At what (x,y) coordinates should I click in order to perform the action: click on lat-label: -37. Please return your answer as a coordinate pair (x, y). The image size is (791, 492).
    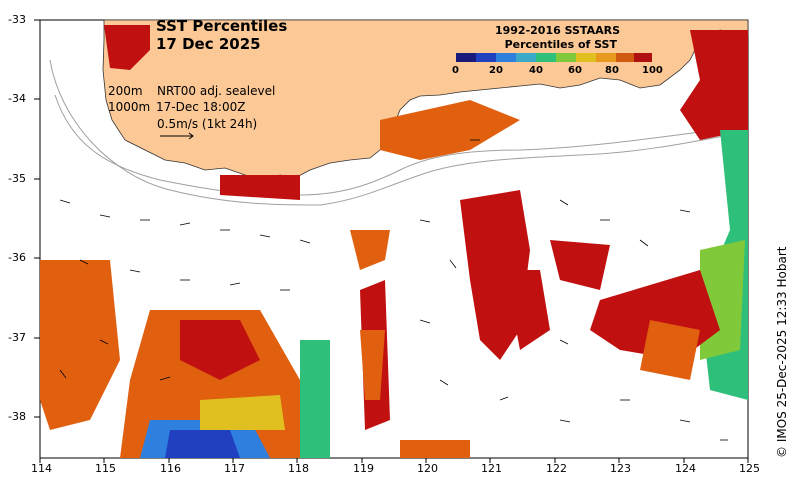
    Looking at the image, I should click on (17, 337).